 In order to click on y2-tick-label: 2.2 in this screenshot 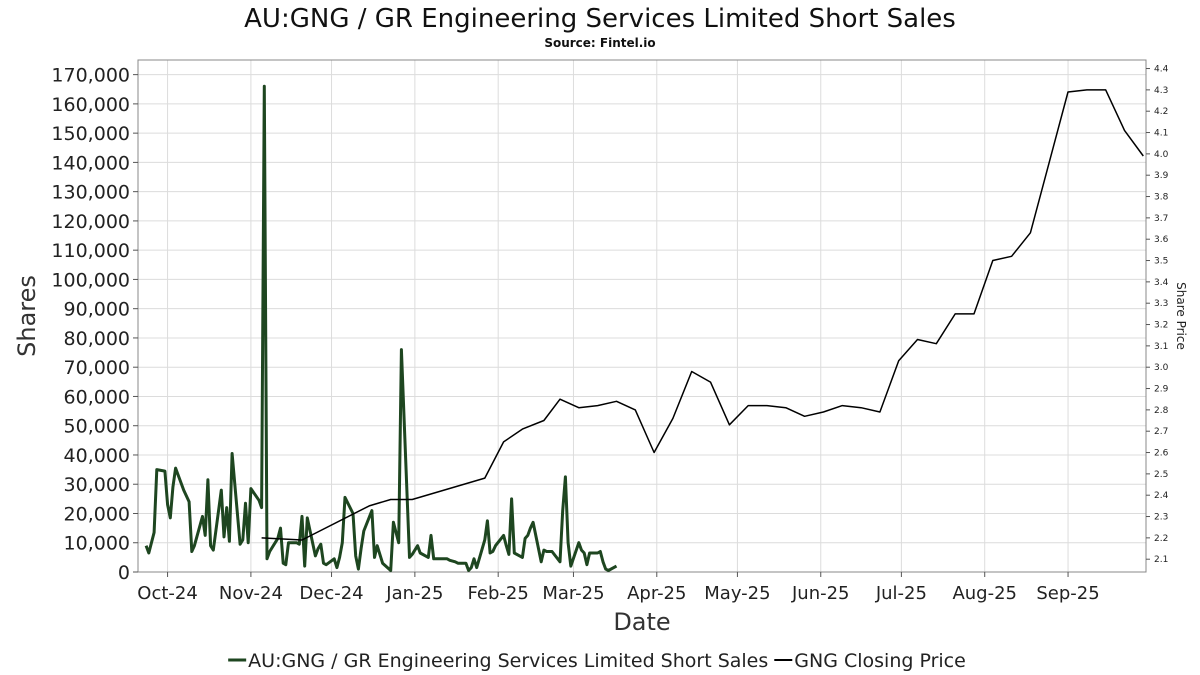, I will do `click(1161, 539)`.